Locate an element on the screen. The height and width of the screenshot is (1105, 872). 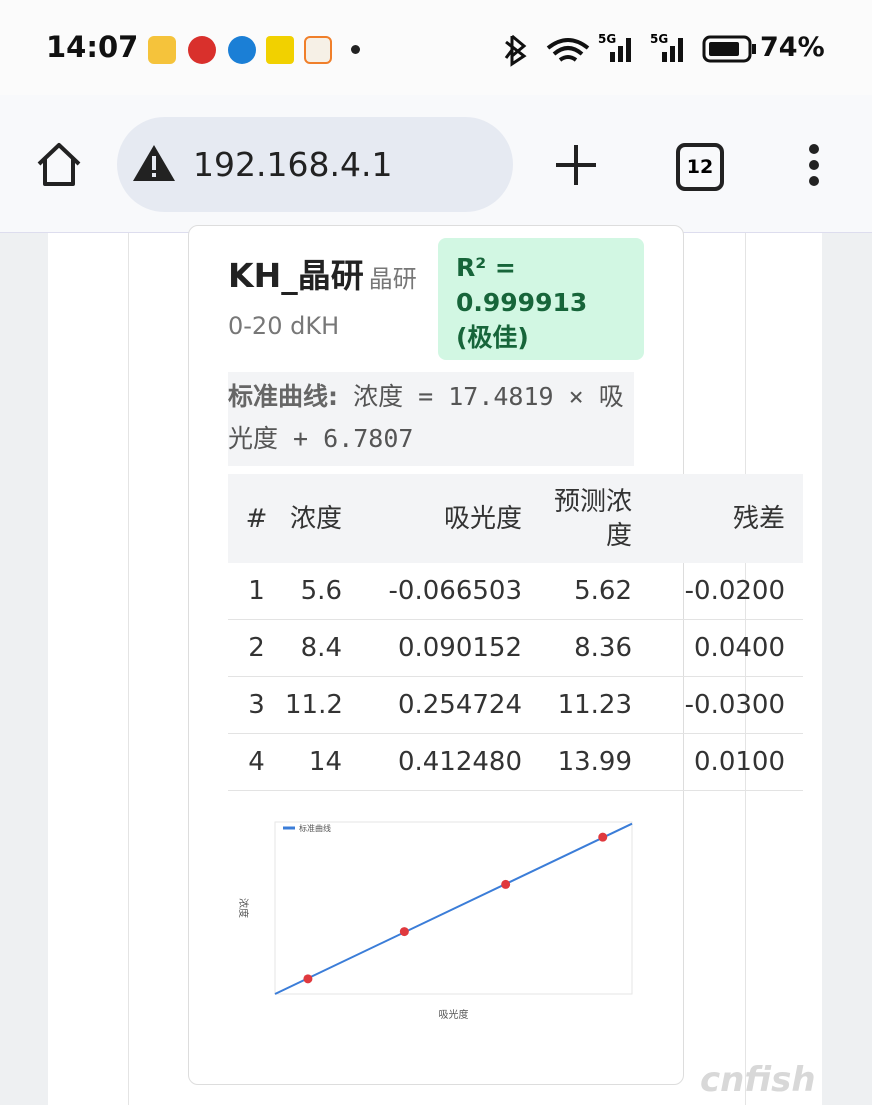
table-cell: 14 is located at coordinates (322, 762).